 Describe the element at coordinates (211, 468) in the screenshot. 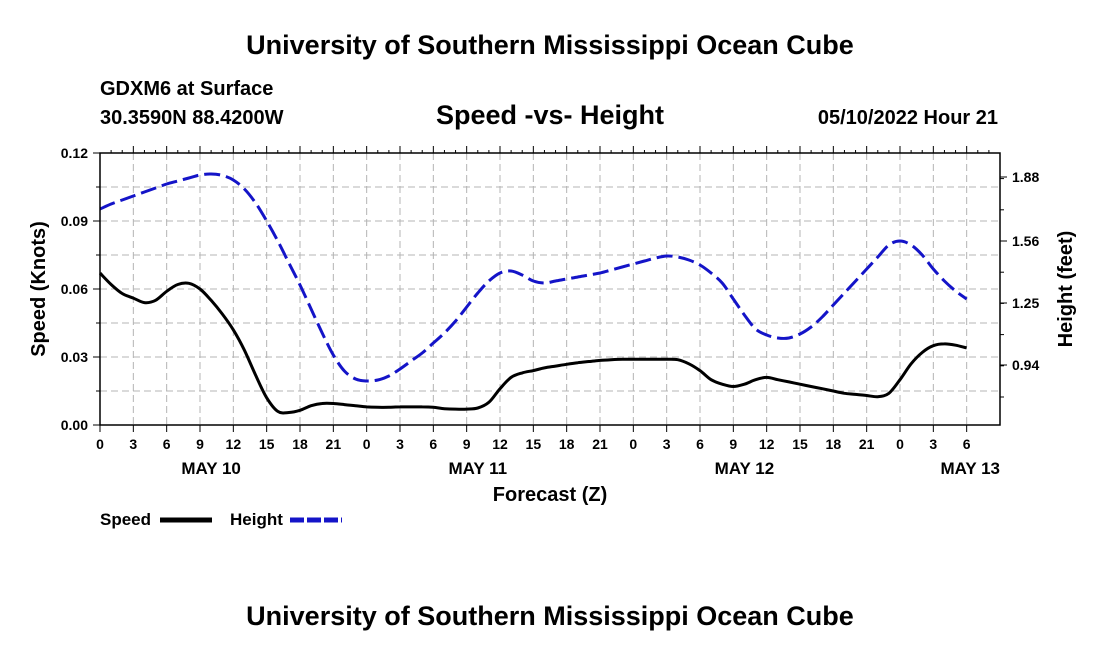

I see `day-label: MAY 10` at that location.